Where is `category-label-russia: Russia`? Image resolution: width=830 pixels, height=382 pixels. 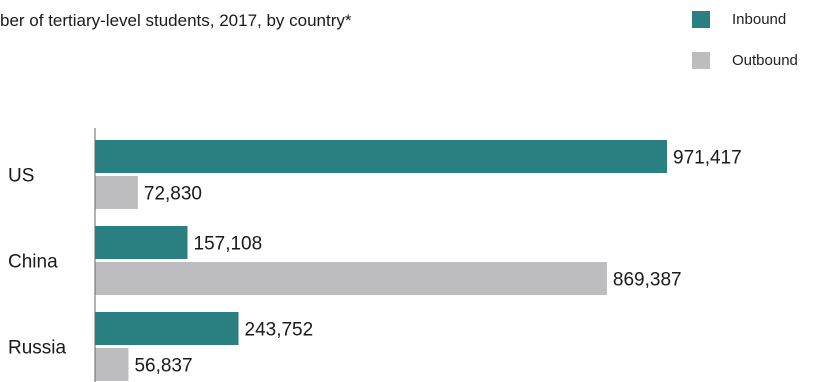
category-label-russia: Russia is located at coordinates (37, 348).